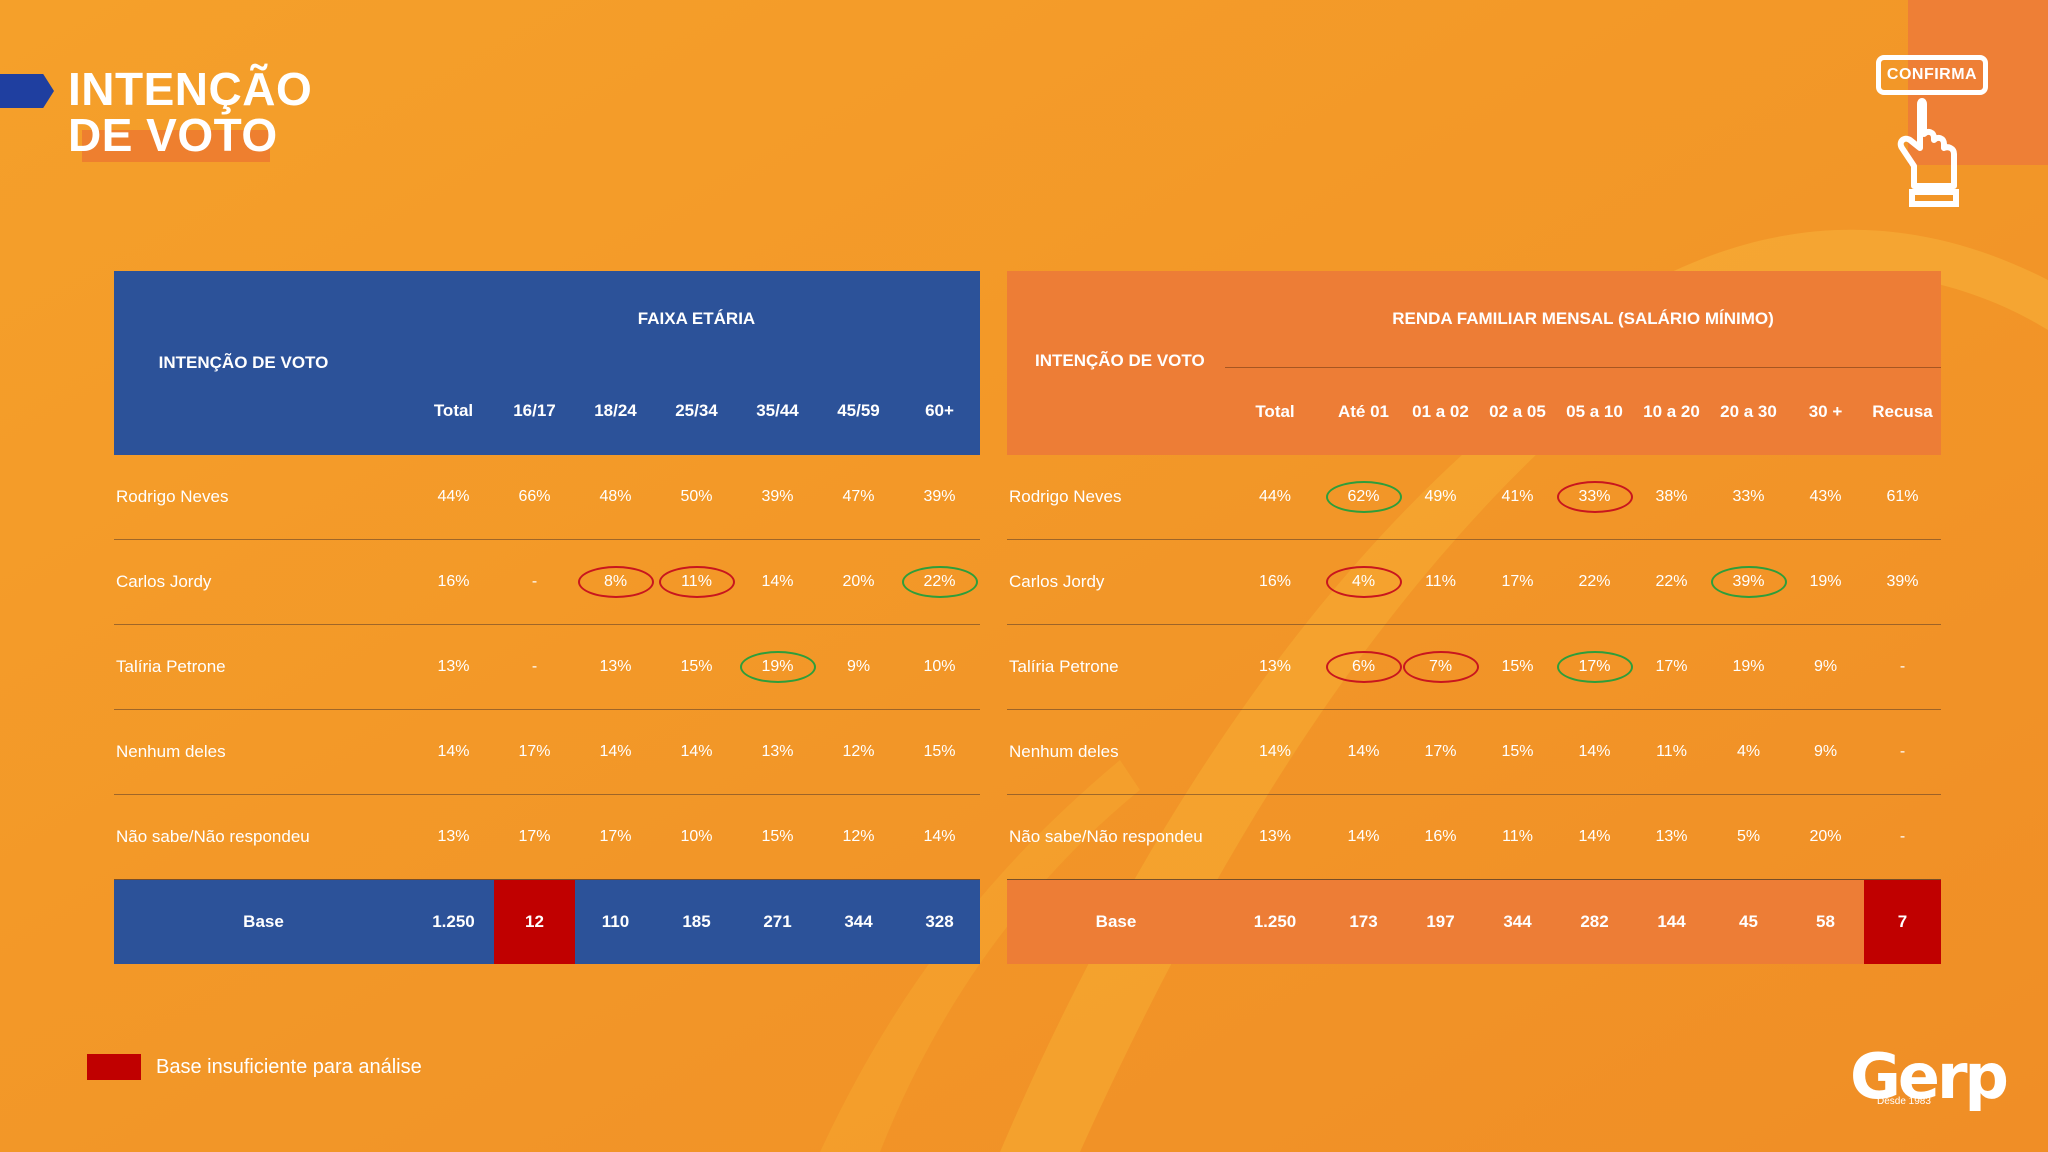 The height and width of the screenshot is (1152, 2048). I want to click on candidate-name: Não sabe/Não respondeu, so click(263, 837).